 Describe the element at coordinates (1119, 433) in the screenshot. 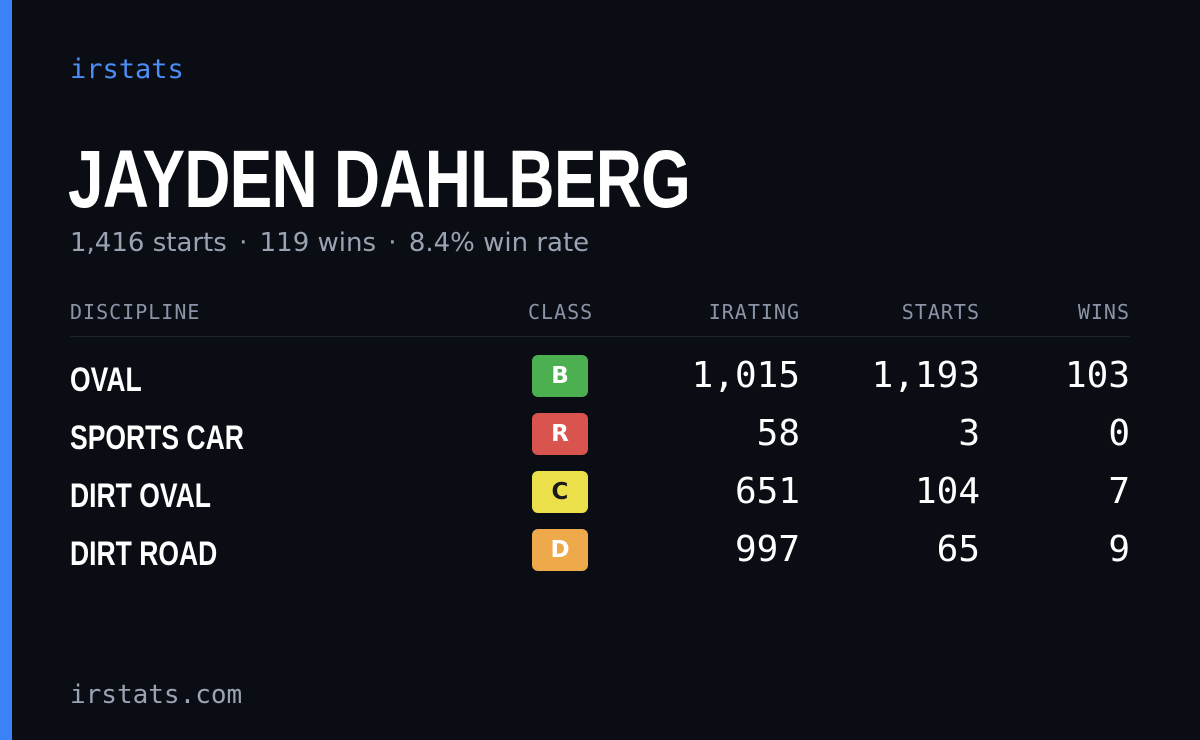

I see `wins-value: 0` at that location.